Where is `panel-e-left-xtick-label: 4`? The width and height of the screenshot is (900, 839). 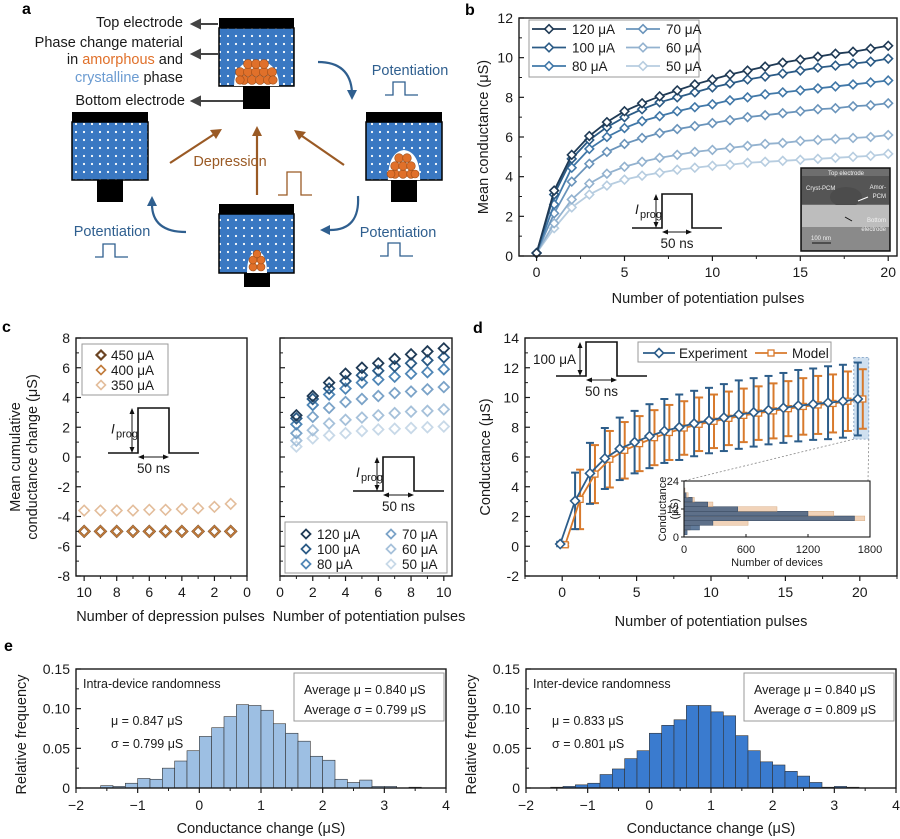
panel-e-left-xtick-label: 4 is located at coordinates (446, 805).